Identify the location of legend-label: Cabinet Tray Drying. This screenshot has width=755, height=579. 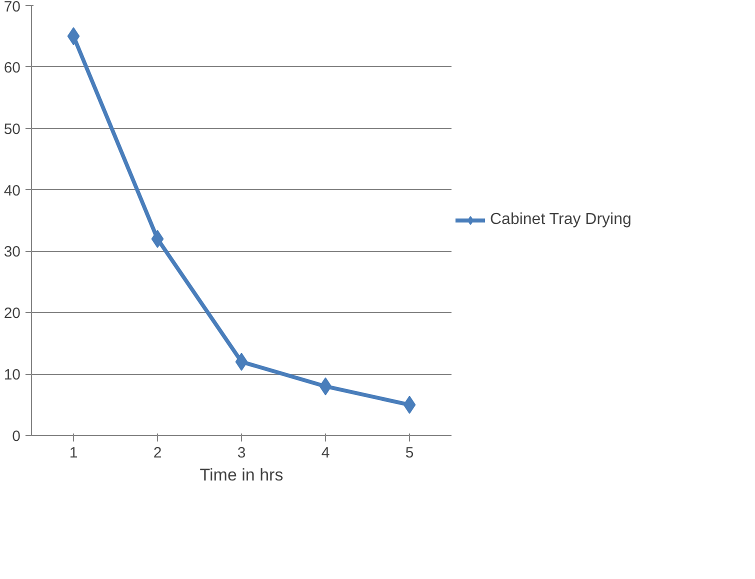
(561, 220).